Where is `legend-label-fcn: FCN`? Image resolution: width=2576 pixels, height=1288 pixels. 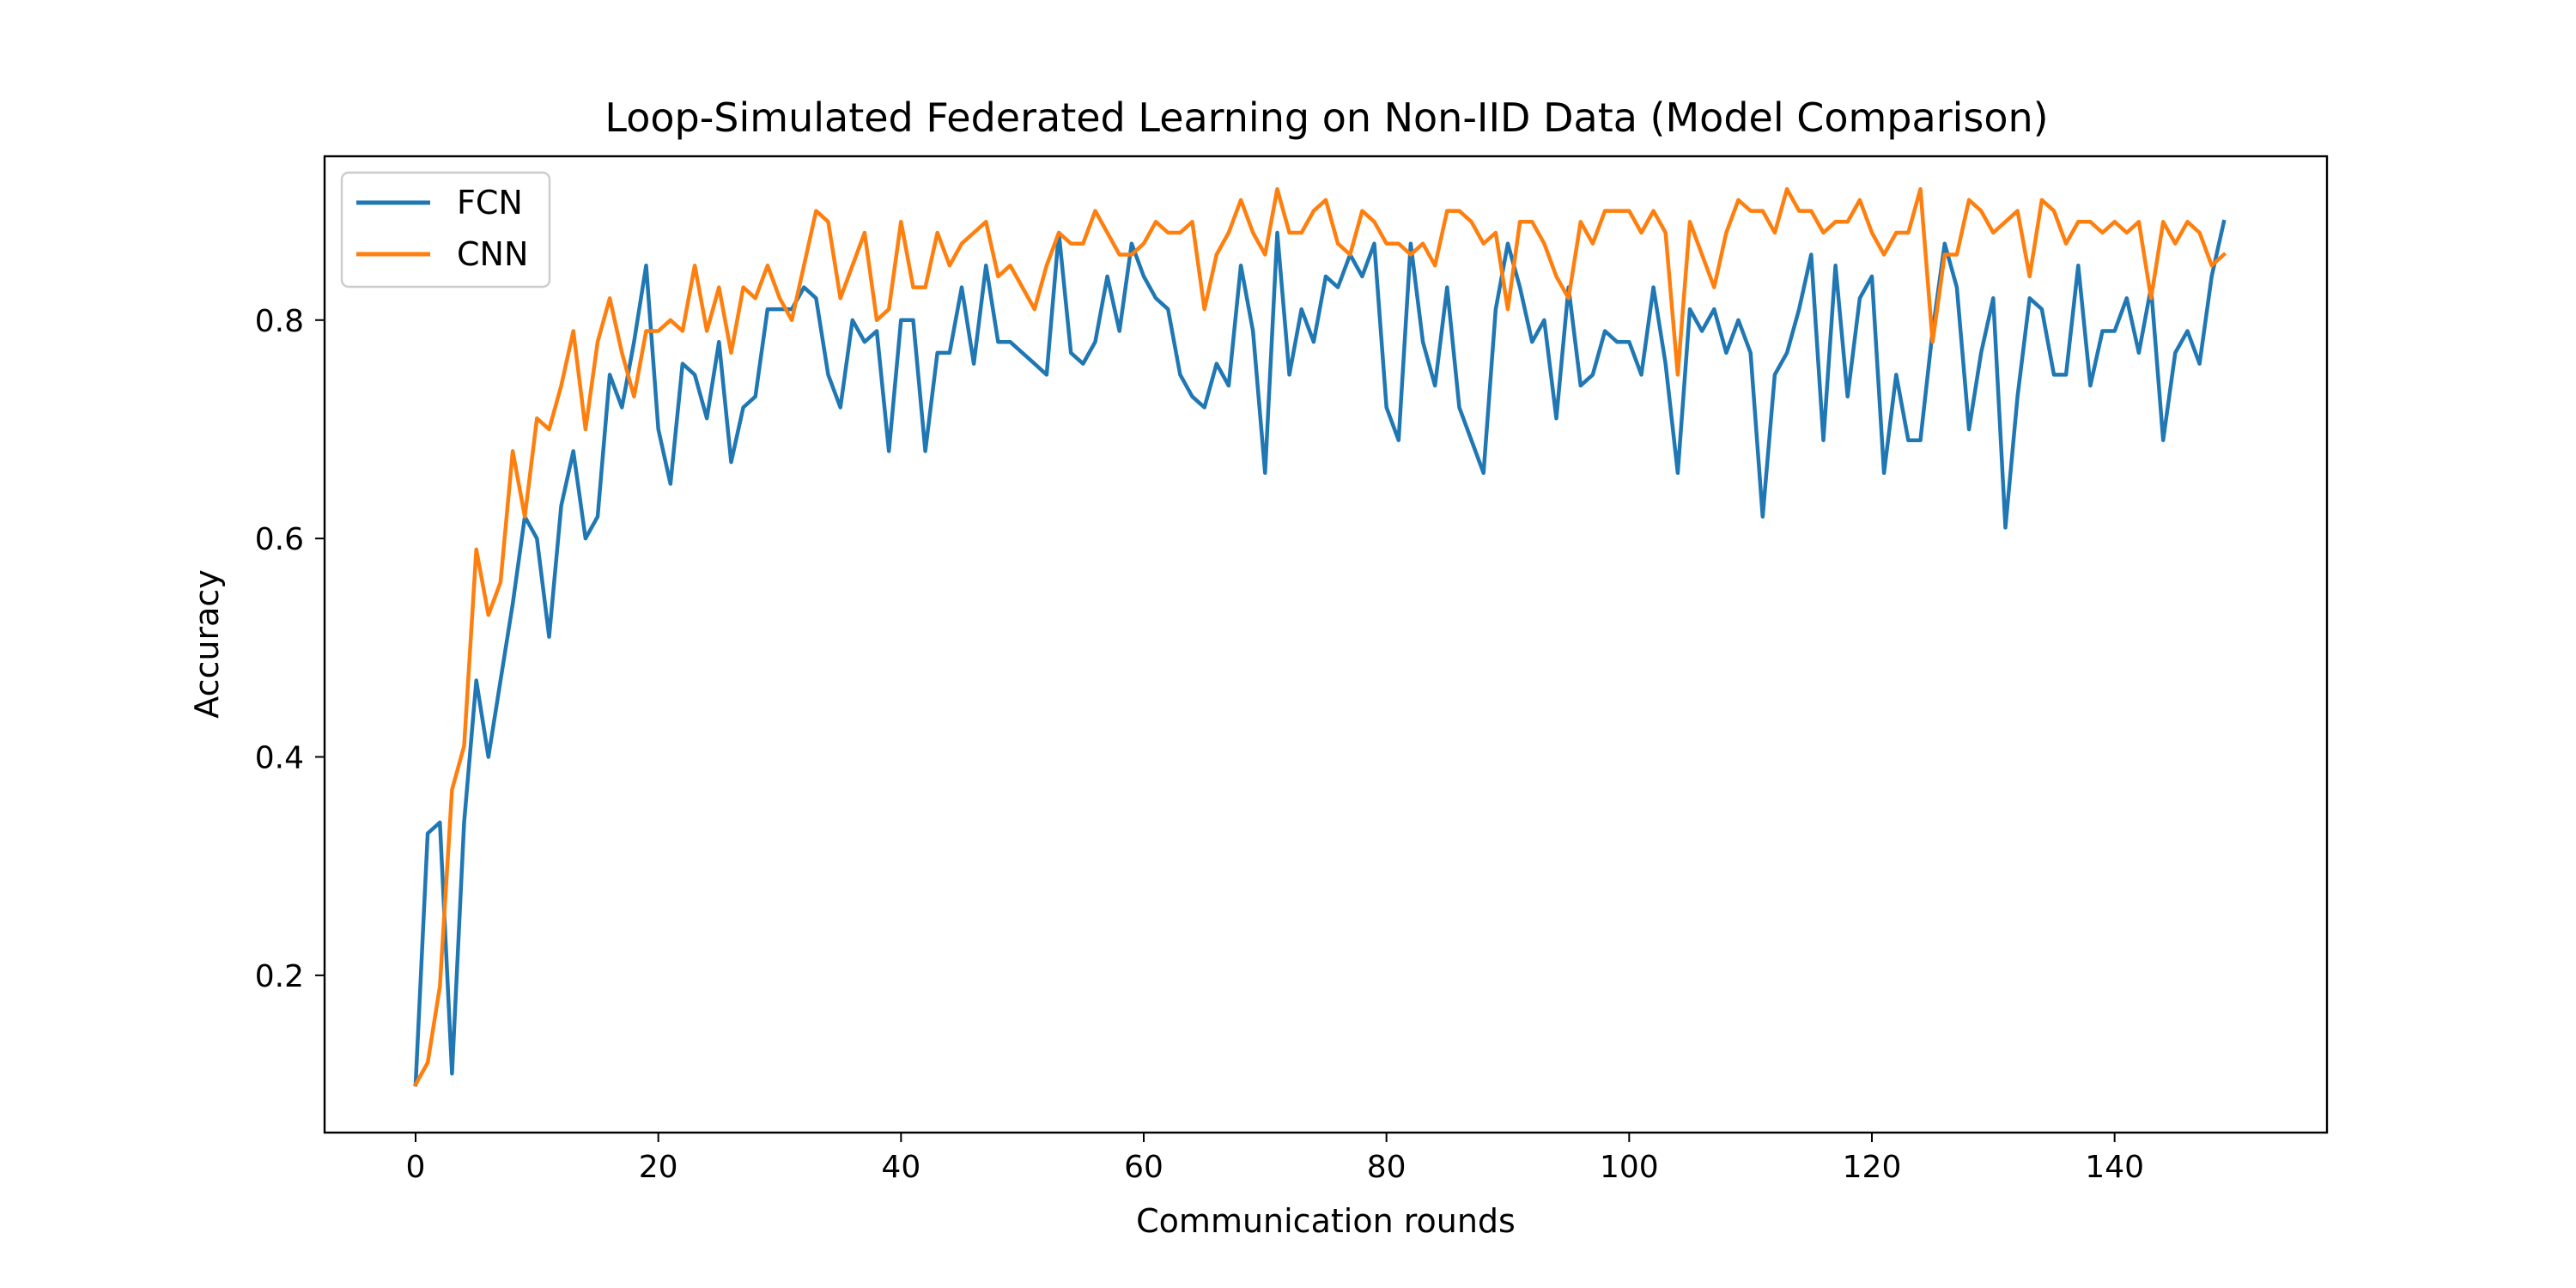
legend-label-fcn: FCN is located at coordinates (490, 203).